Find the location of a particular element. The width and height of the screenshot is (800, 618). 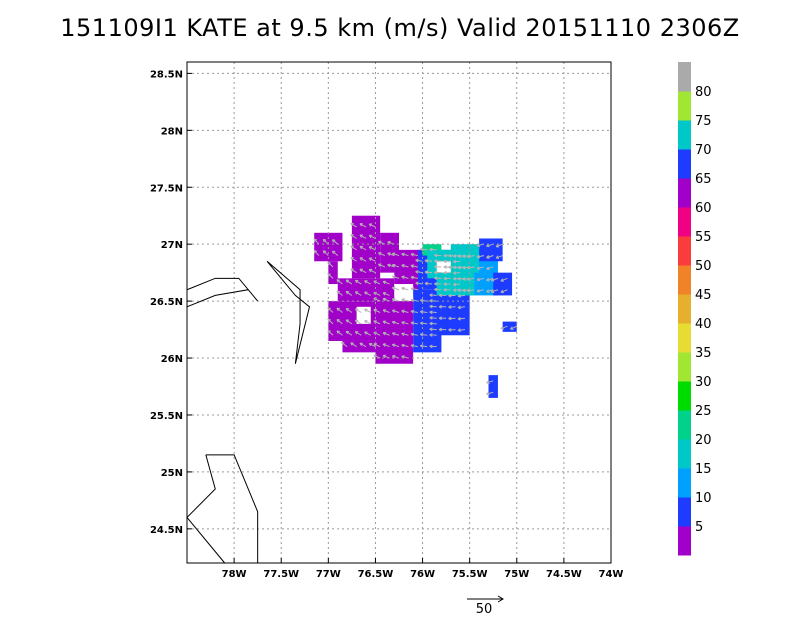

colorbar-label: 5 is located at coordinates (699, 527).